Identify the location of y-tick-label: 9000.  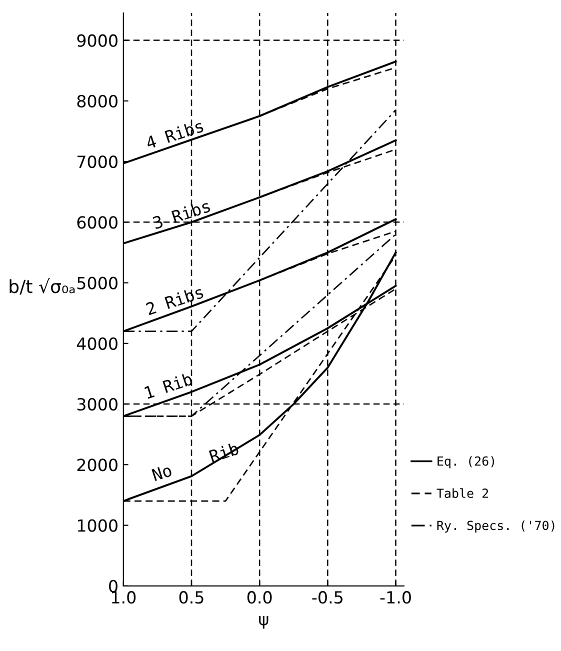
(97, 40).